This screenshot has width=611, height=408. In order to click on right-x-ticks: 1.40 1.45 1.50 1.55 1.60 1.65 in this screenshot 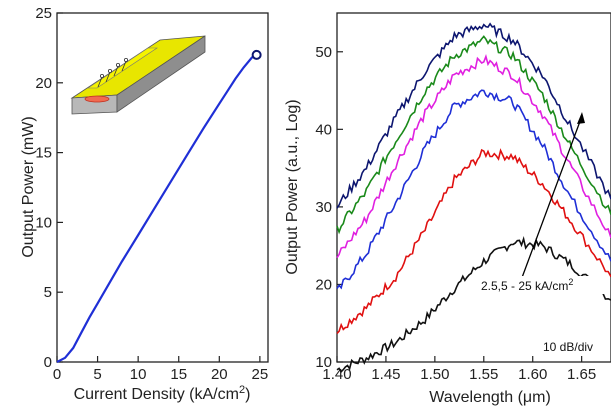, I will do `click(459, 369)`.